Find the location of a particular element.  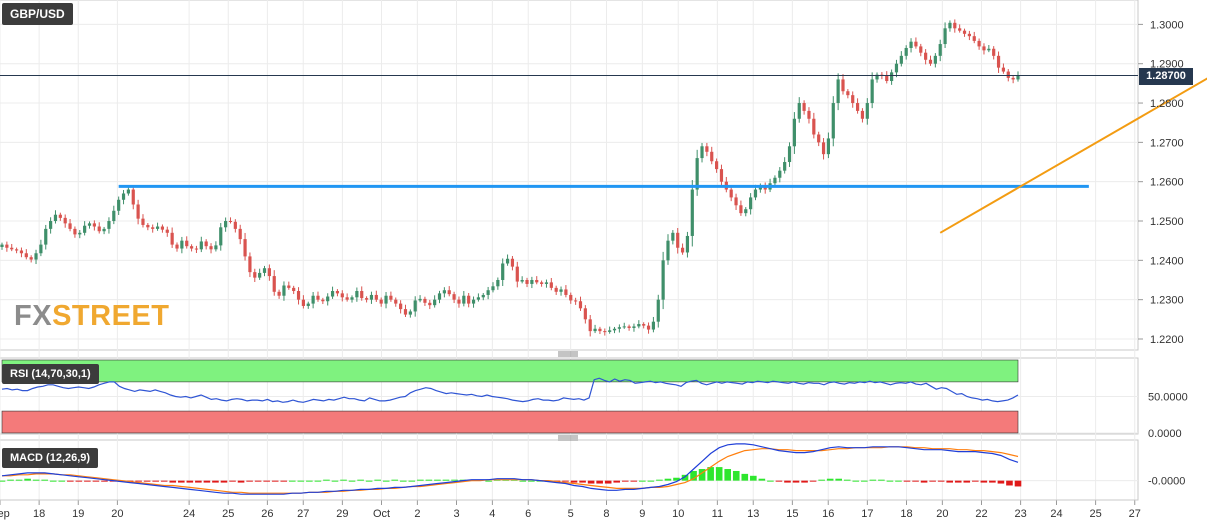

time-axis-label: 11 is located at coordinates (717, 514).